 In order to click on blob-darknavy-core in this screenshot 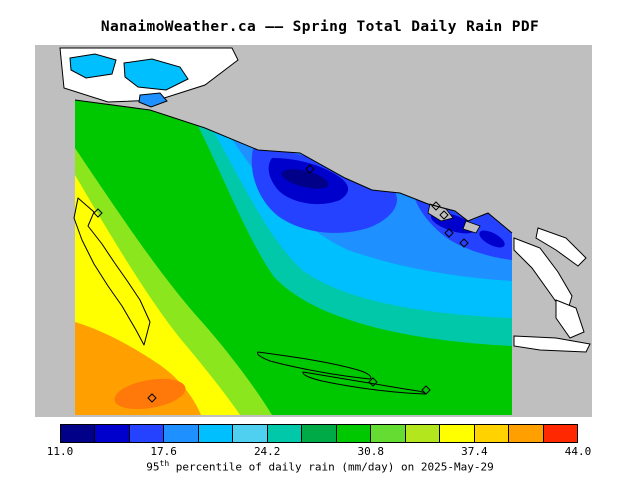, I will do `click(305, 179)`.